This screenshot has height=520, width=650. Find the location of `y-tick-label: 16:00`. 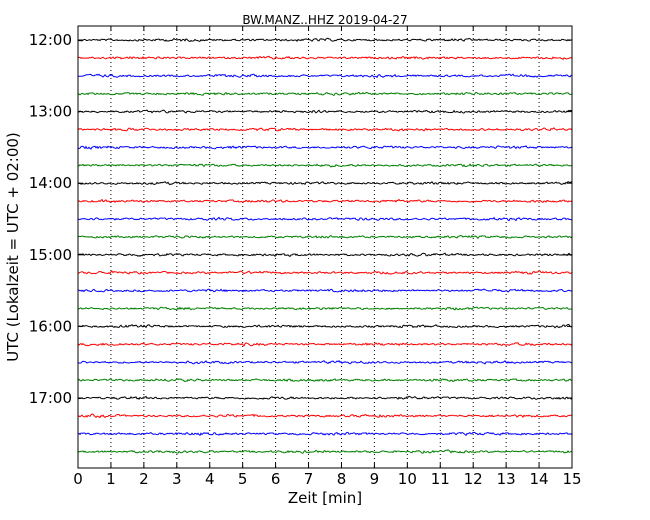

y-tick-label: 16:00 is located at coordinates (50, 326).